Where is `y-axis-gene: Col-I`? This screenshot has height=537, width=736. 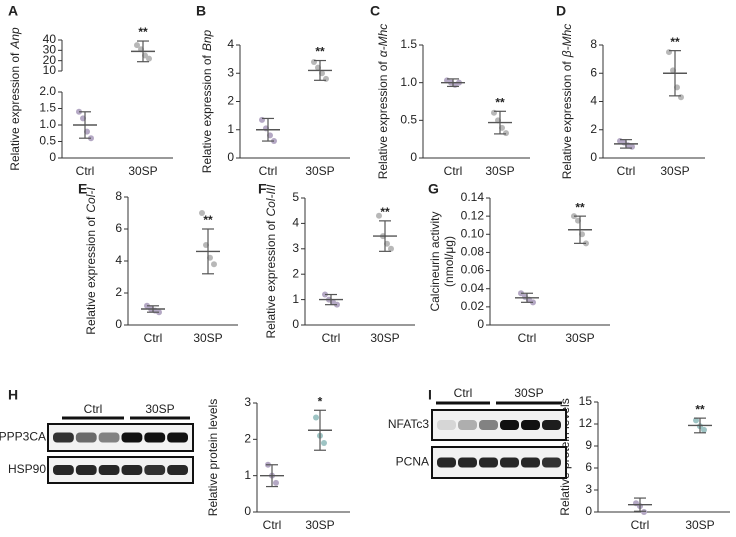
y-axis-gene: Col-I is located at coordinates (91, 200).